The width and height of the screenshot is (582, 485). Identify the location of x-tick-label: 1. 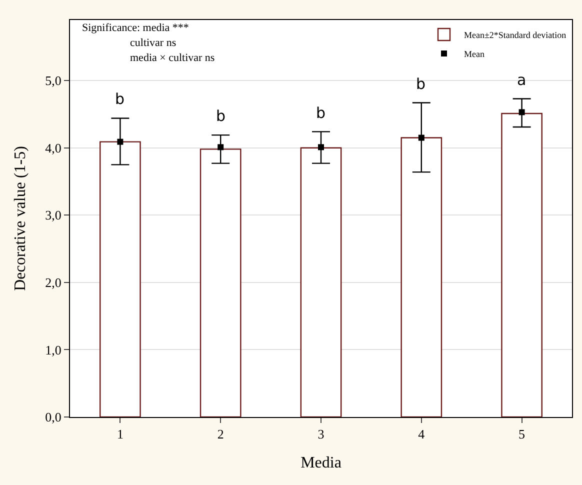
(120, 434).